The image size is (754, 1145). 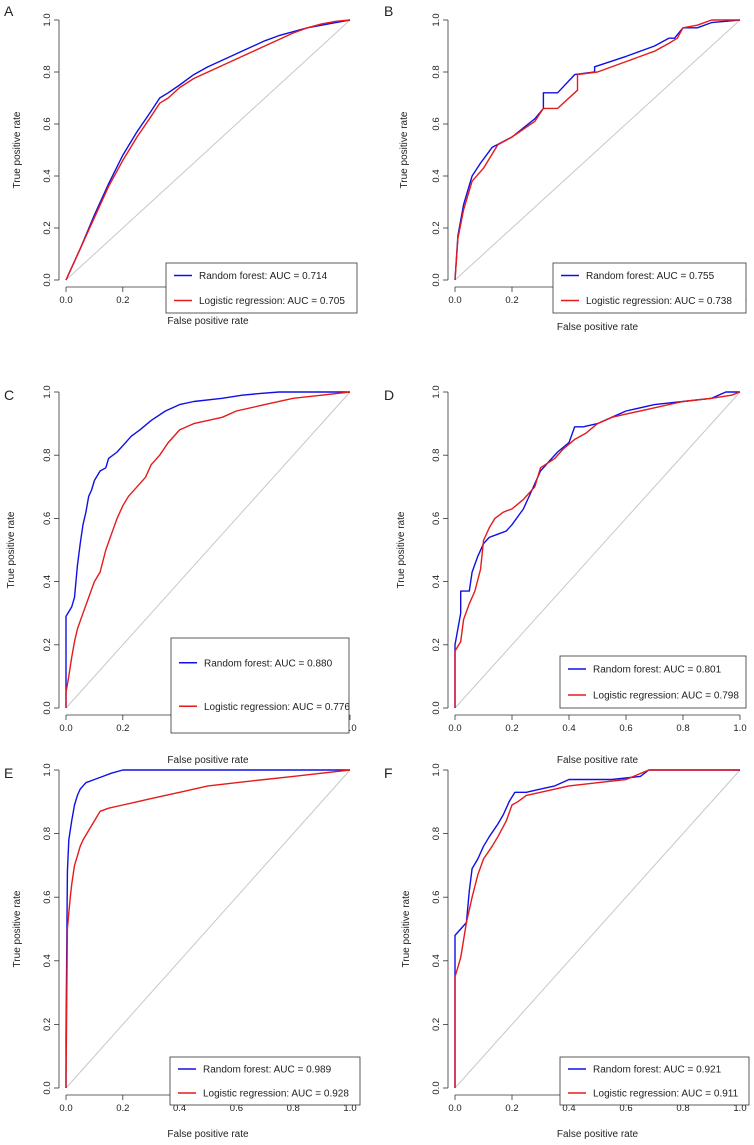 What do you see at coordinates (389, 395) in the screenshot?
I see `panel-d-letter: D` at bounding box center [389, 395].